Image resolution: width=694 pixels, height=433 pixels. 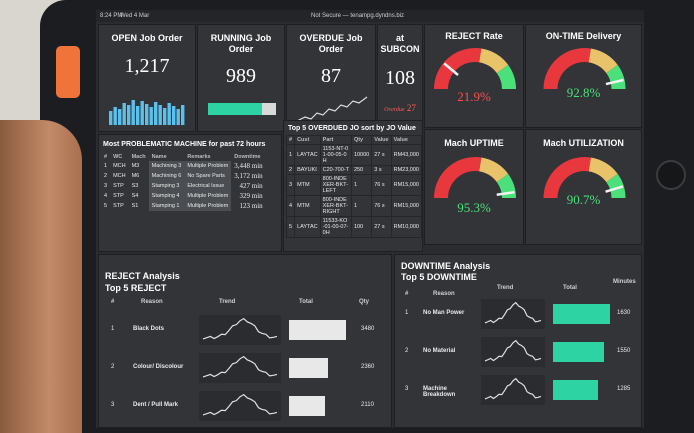 What do you see at coordinates (156, 405) in the screenshot?
I see `row-reason: Dent / Pull Mark` at bounding box center [156, 405].